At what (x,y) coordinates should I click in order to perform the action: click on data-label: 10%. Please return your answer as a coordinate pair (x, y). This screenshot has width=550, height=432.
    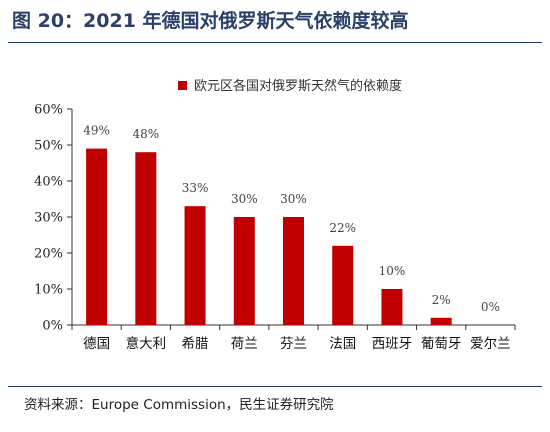
    Looking at the image, I should click on (392, 271).